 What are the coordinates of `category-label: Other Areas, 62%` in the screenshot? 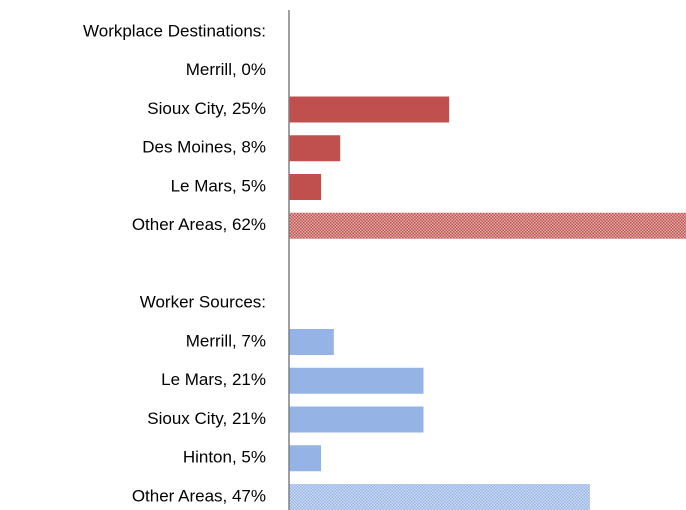 It's located at (199, 224).